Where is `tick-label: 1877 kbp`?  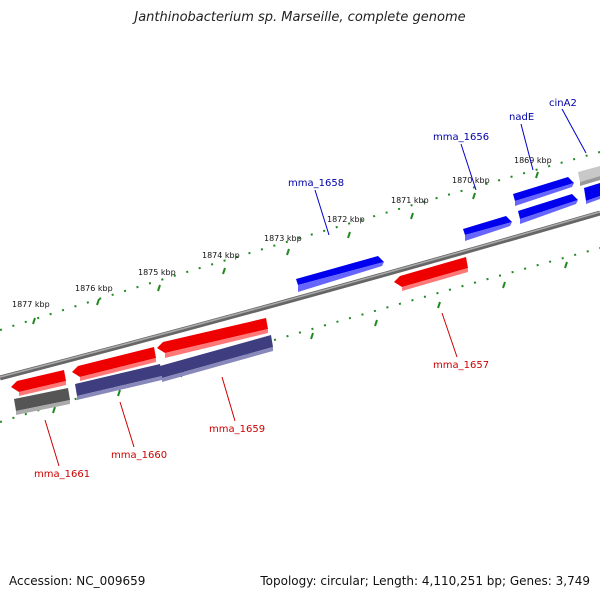 tick-label: 1877 kbp is located at coordinates (31, 304).